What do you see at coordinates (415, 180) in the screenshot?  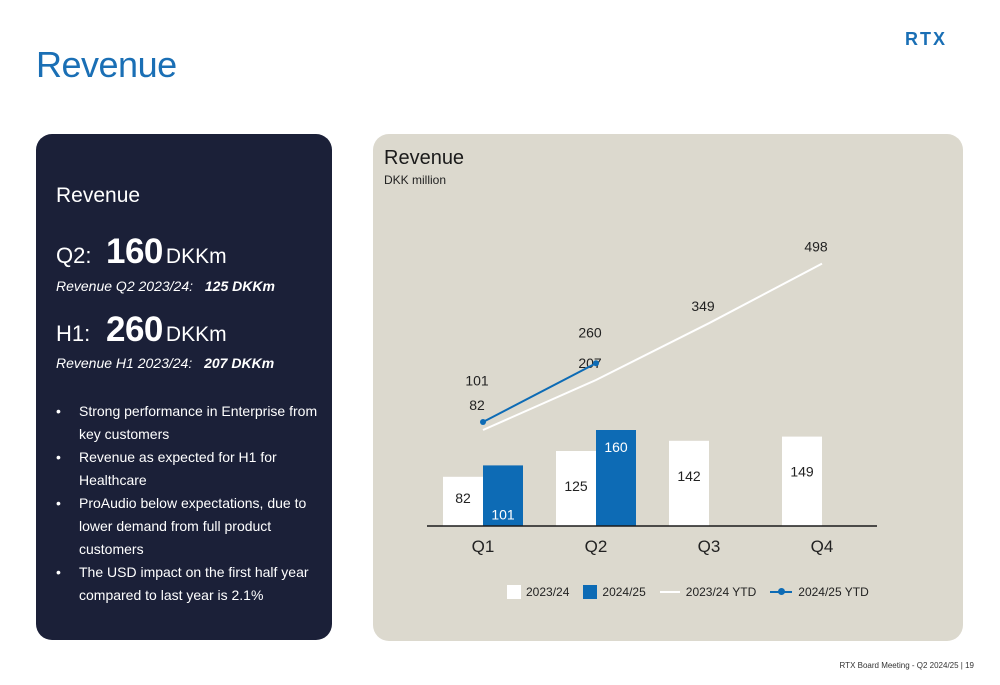 I see `chart-subtitle: DKK million` at bounding box center [415, 180].